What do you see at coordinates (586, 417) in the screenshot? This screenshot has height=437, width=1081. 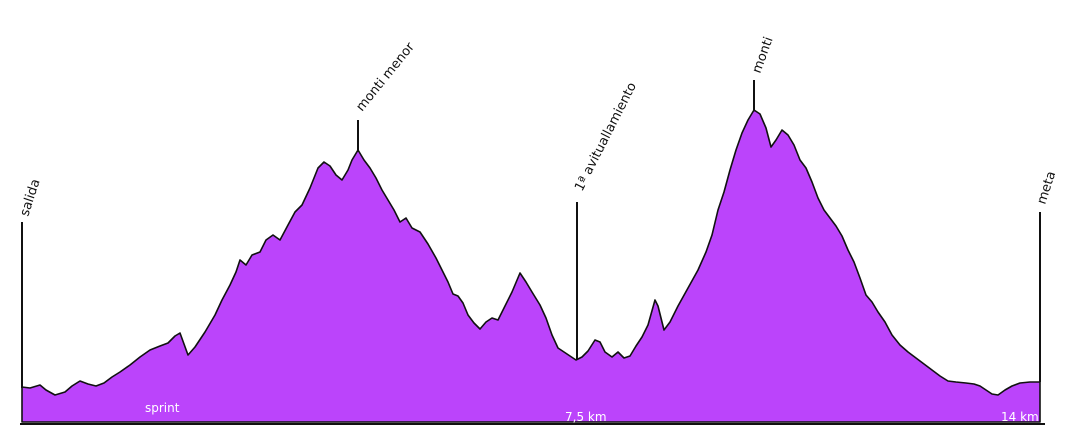 I see `mid-distance-label: 7,5 km` at bounding box center [586, 417].